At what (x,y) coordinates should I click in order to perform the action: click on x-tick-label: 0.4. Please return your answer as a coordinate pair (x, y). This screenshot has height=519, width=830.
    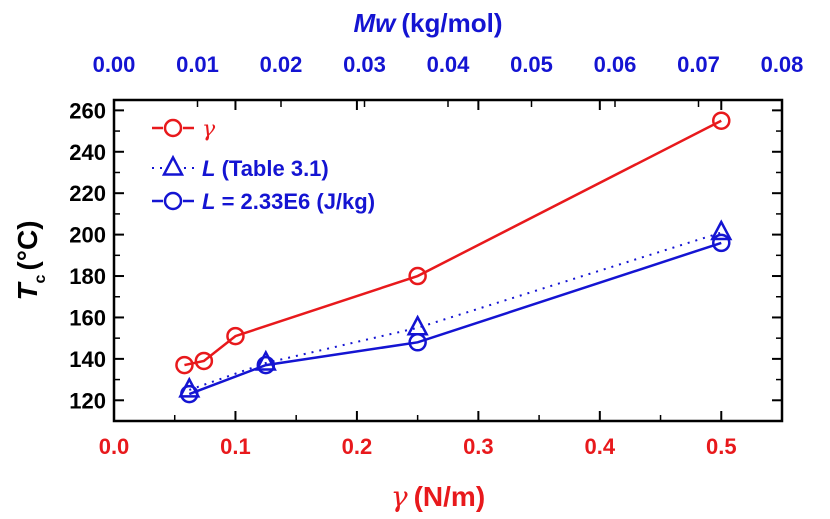
    Looking at the image, I should click on (600, 446).